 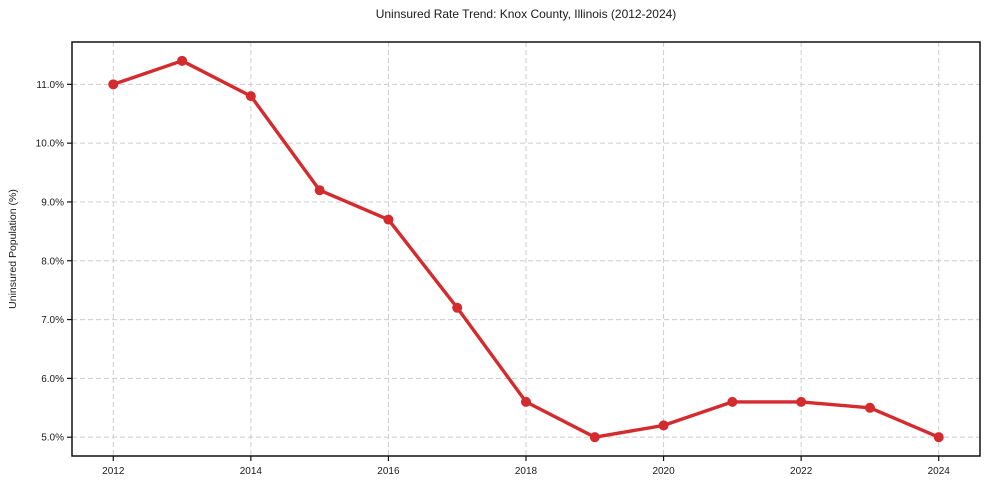 What do you see at coordinates (251, 471) in the screenshot?
I see `x-tick-label: 2014` at bounding box center [251, 471].